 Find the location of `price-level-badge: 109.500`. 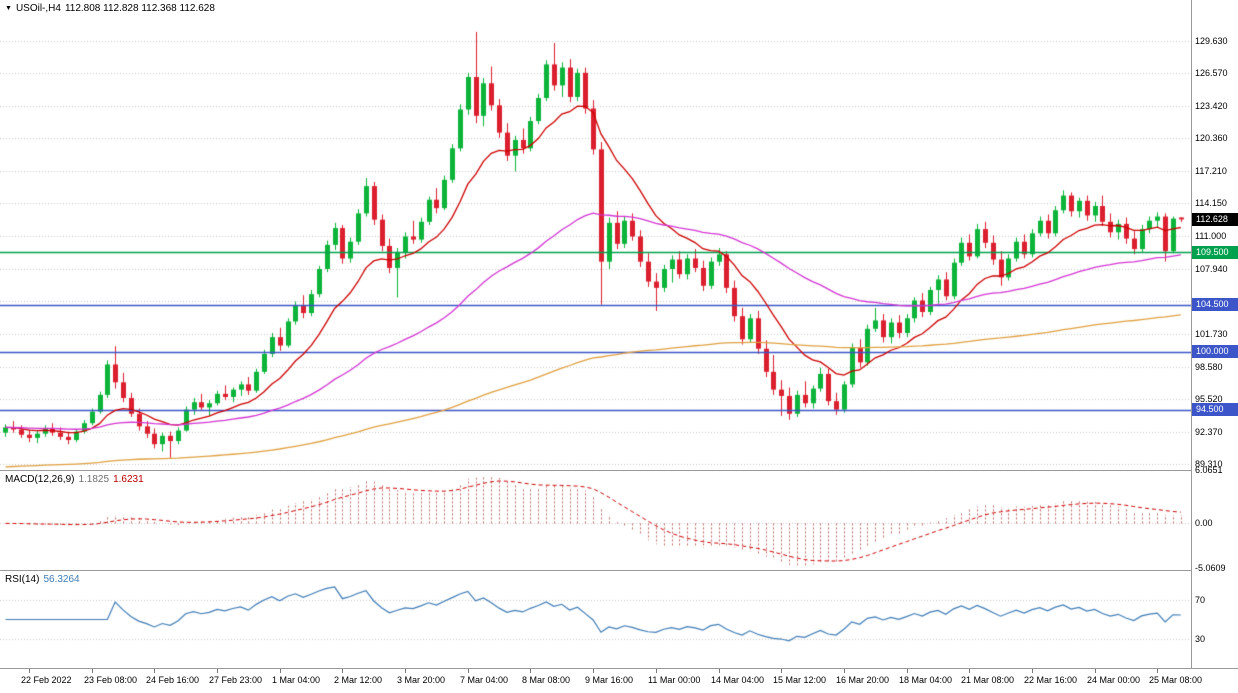

price-level-badge: 109.500 is located at coordinates (1215, 252).